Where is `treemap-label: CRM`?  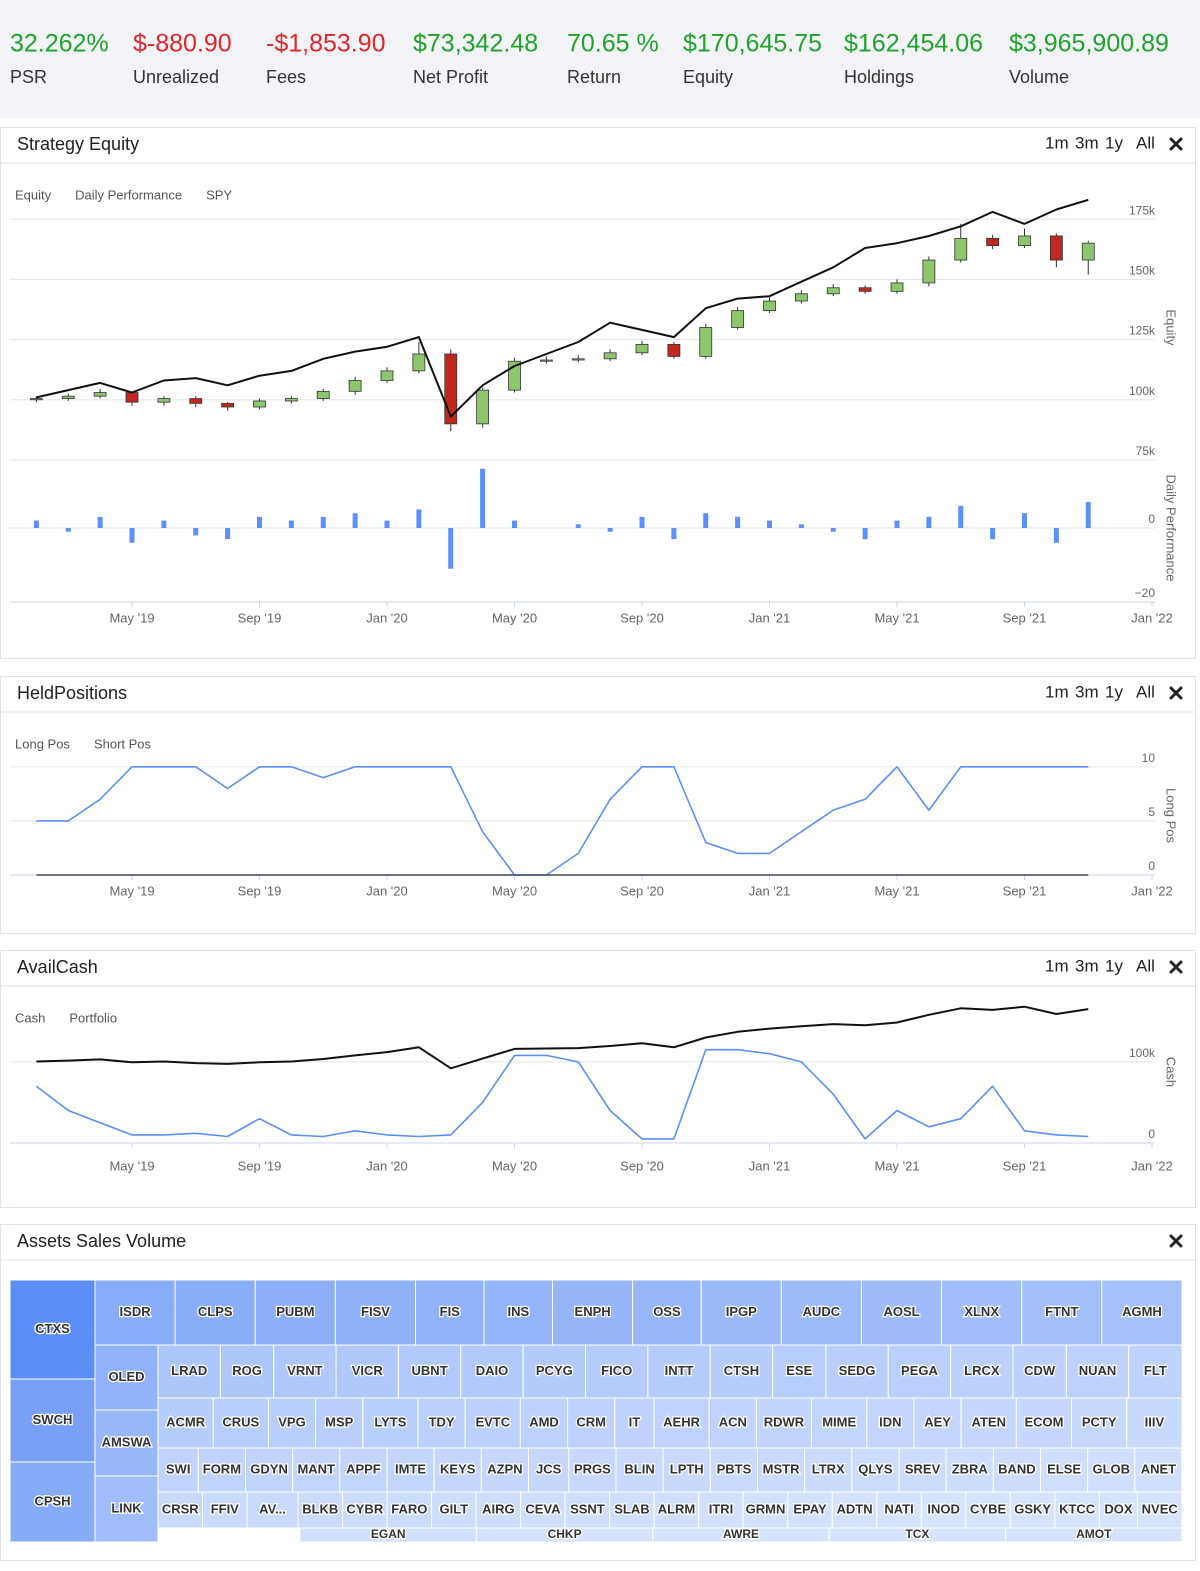 treemap-label: CRM is located at coordinates (591, 1421).